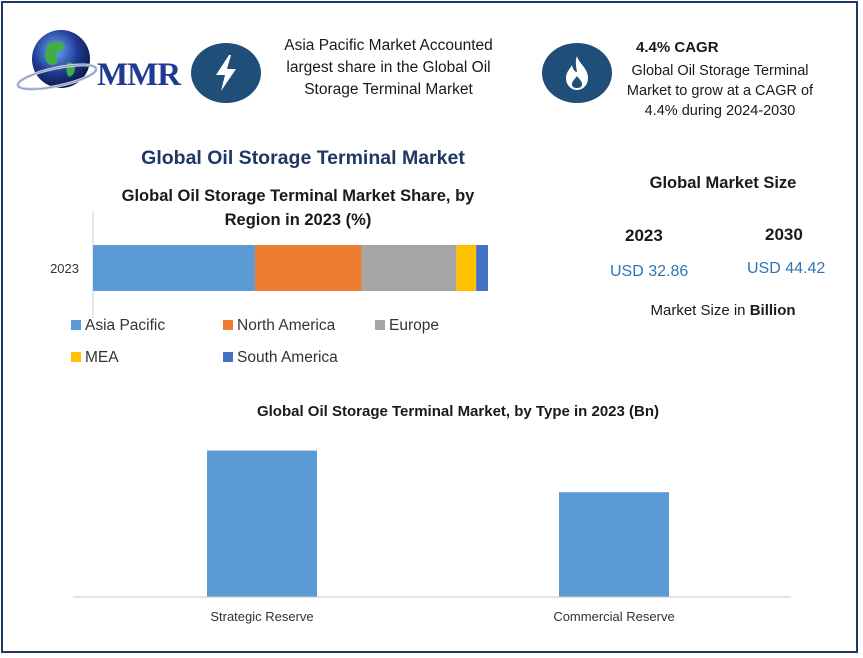 The height and width of the screenshot is (658, 863). I want to click on market-value-2030: USD 44.42, so click(786, 268).